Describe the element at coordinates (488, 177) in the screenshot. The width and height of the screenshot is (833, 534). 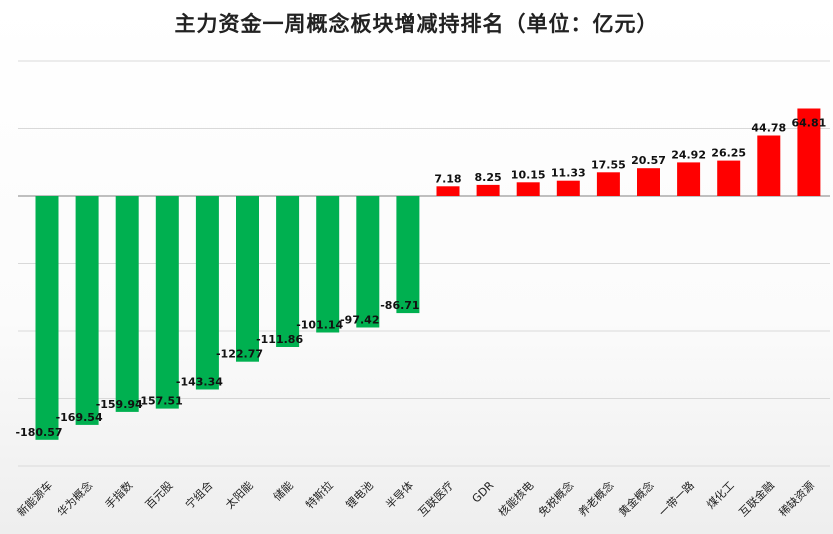
I see `value-label: 8.25` at that location.